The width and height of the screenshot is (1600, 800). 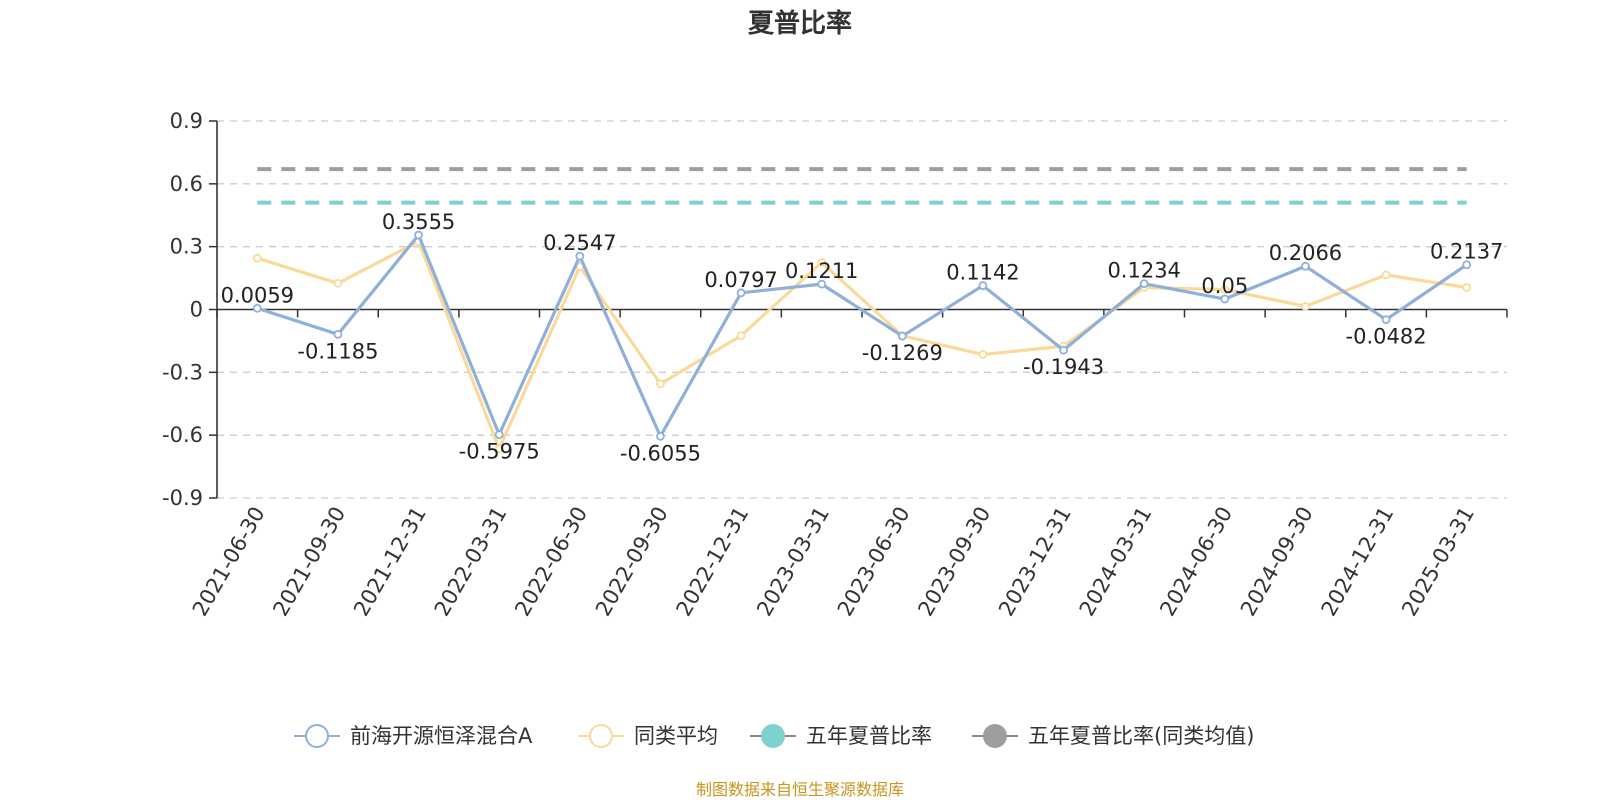 What do you see at coordinates (874, 562) in the screenshot?
I see `x-tick-label: 2023-06-30` at bounding box center [874, 562].